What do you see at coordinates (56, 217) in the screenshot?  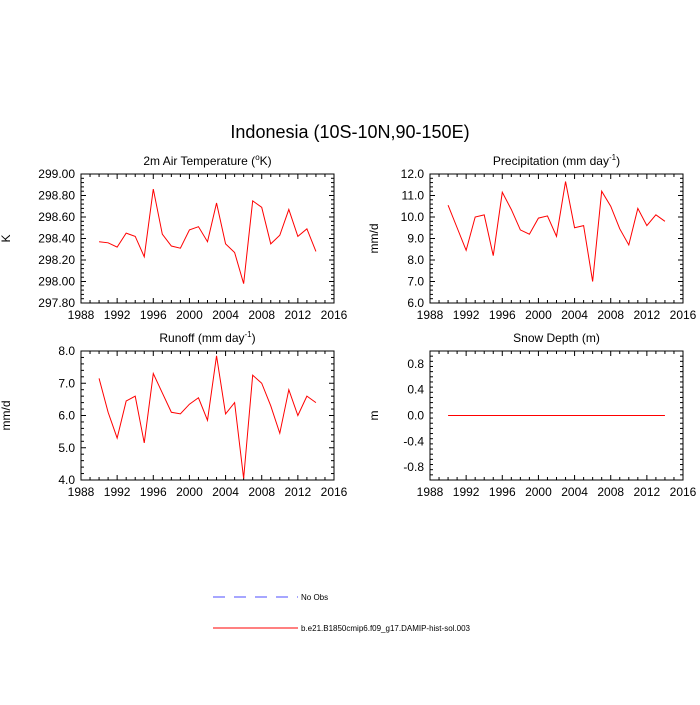 I see `y-tick-label: 298.60` at bounding box center [56, 217].